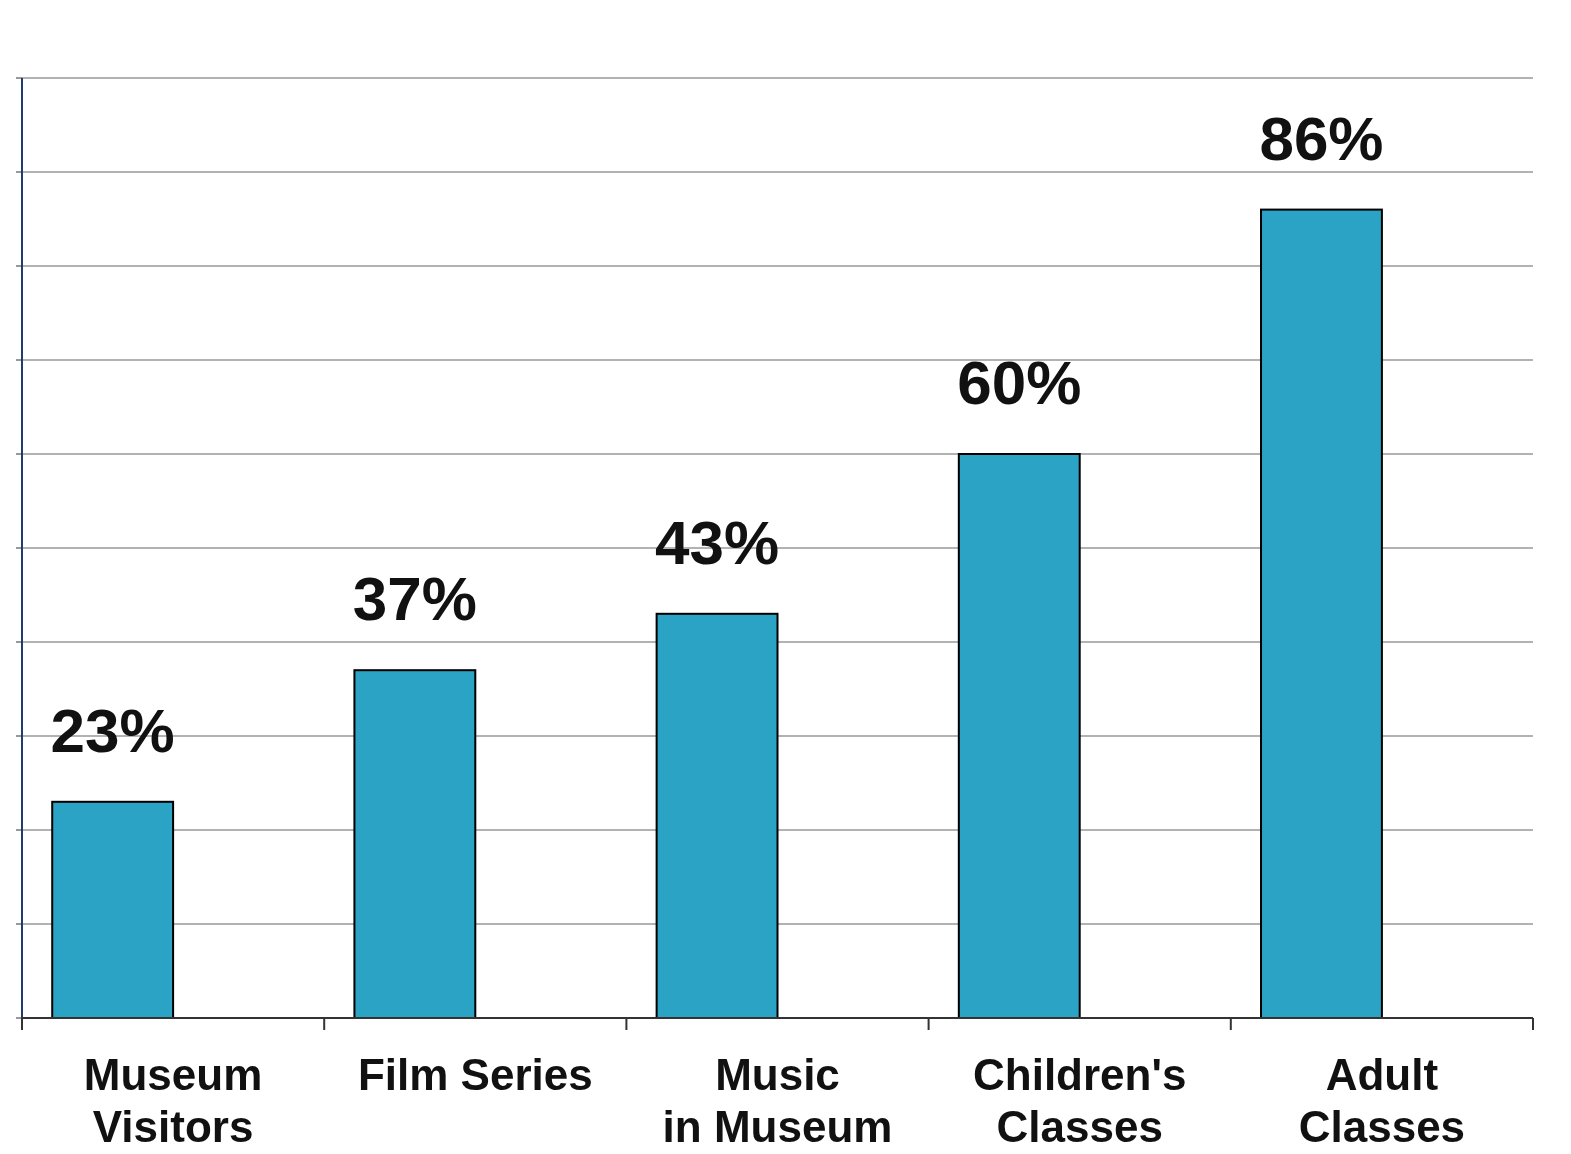 The image size is (1571, 1154). I want to click on data-label: 23%, so click(112, 730).